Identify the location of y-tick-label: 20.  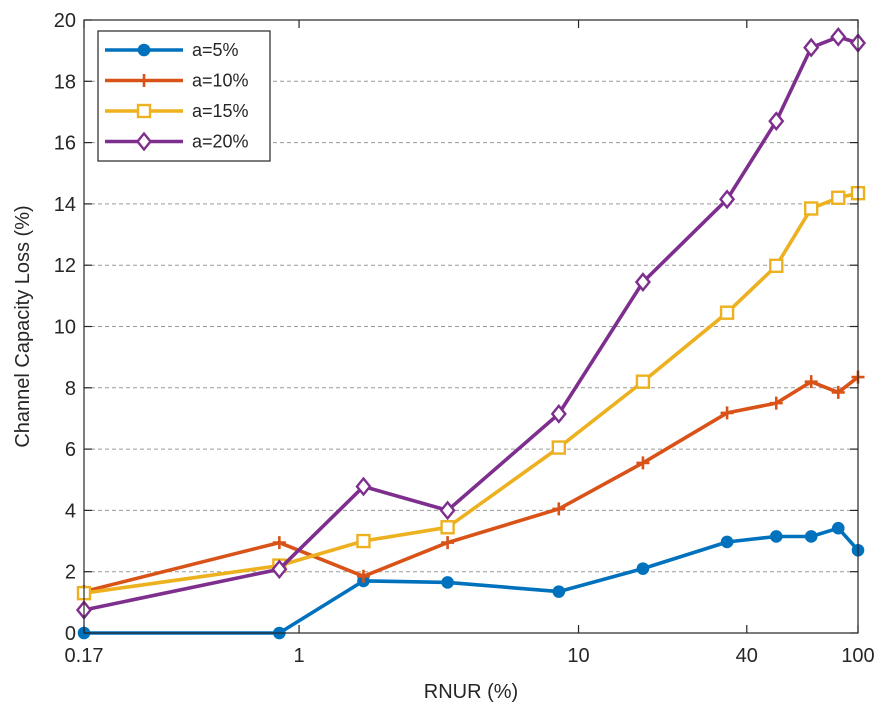
(65, 21).